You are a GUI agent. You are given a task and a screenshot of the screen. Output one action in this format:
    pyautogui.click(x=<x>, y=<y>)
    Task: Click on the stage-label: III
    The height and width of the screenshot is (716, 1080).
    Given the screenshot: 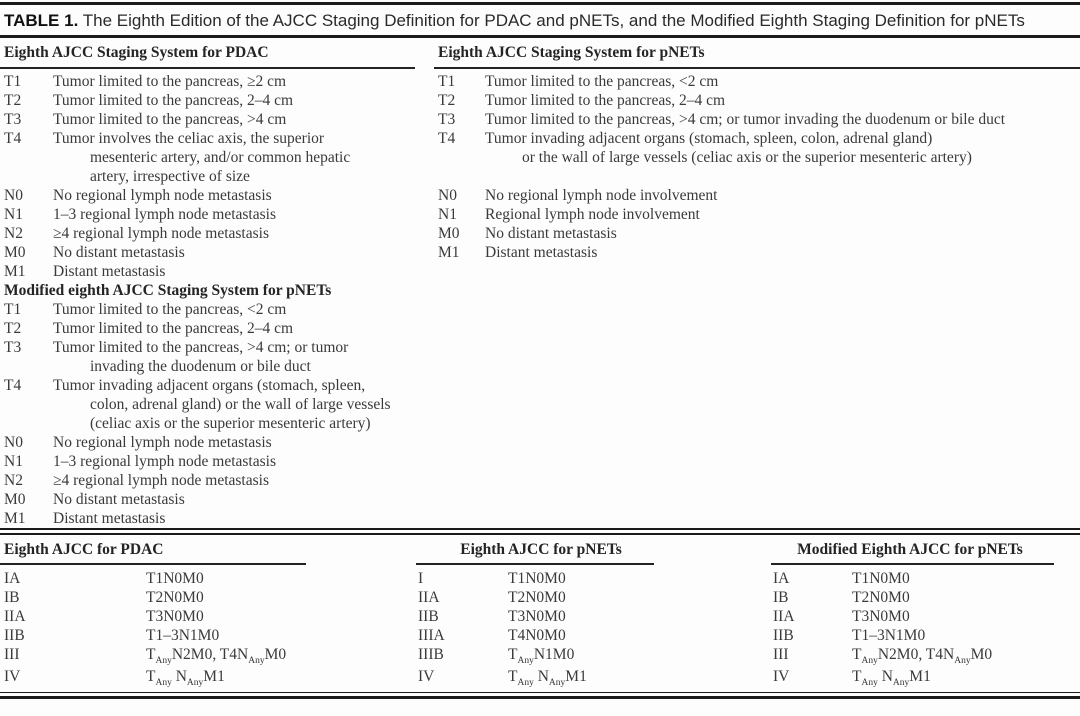 What is the action you would take?
    pyautogui.click(x=12, y=654)
    